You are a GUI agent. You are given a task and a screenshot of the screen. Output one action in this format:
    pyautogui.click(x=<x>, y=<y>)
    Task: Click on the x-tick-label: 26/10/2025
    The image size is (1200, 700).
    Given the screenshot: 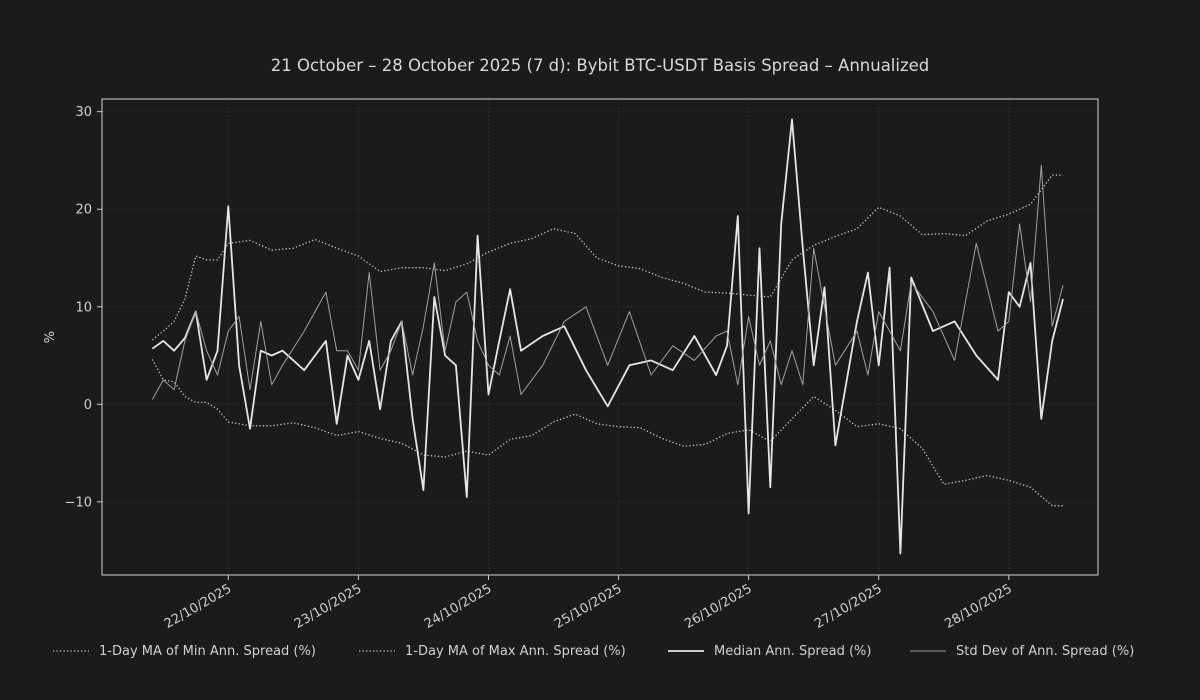 What is the action you would take?
    pyautogui.click(x=718, y=606)
    